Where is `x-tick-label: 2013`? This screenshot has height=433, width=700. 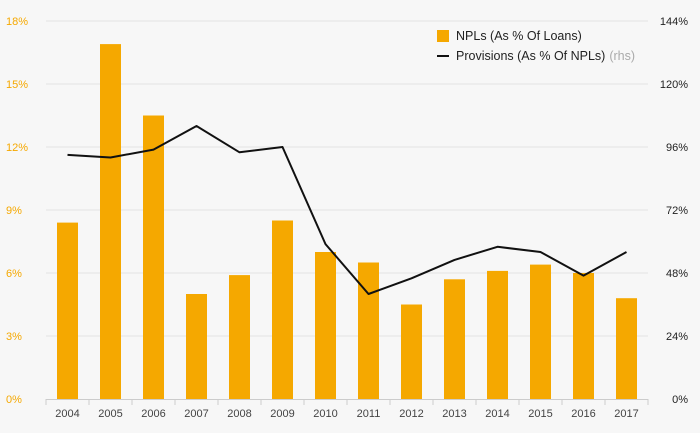 x-tick-label: 2013 is located at coordinates (454, 414).